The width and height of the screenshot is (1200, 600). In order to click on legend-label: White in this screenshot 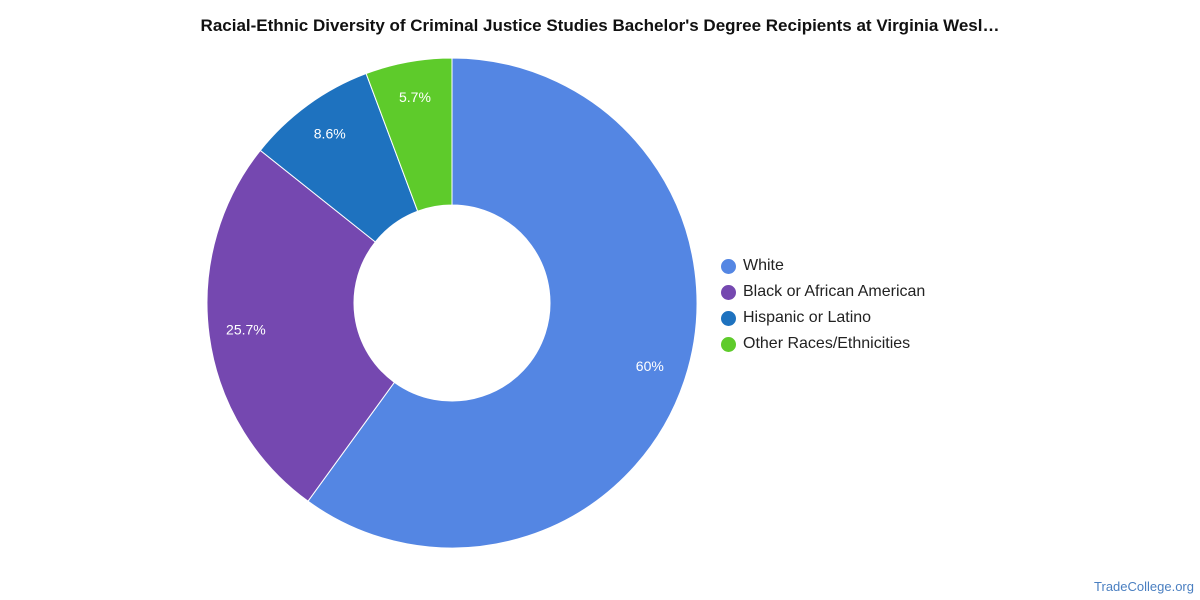, I will do `click(763, 265)`.